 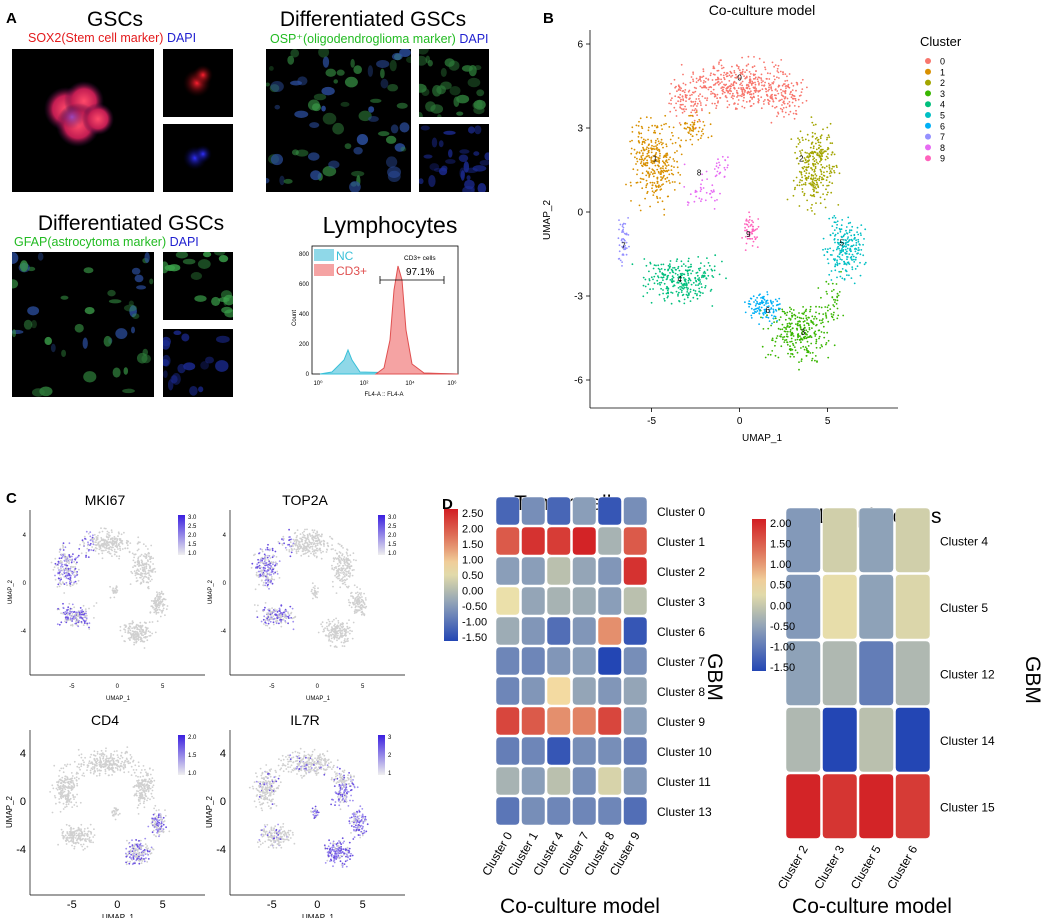 I want to click on osp-marker-line: OSP⁺(oligodendroglioma marker) DAPI, so click(x=379, y=38).